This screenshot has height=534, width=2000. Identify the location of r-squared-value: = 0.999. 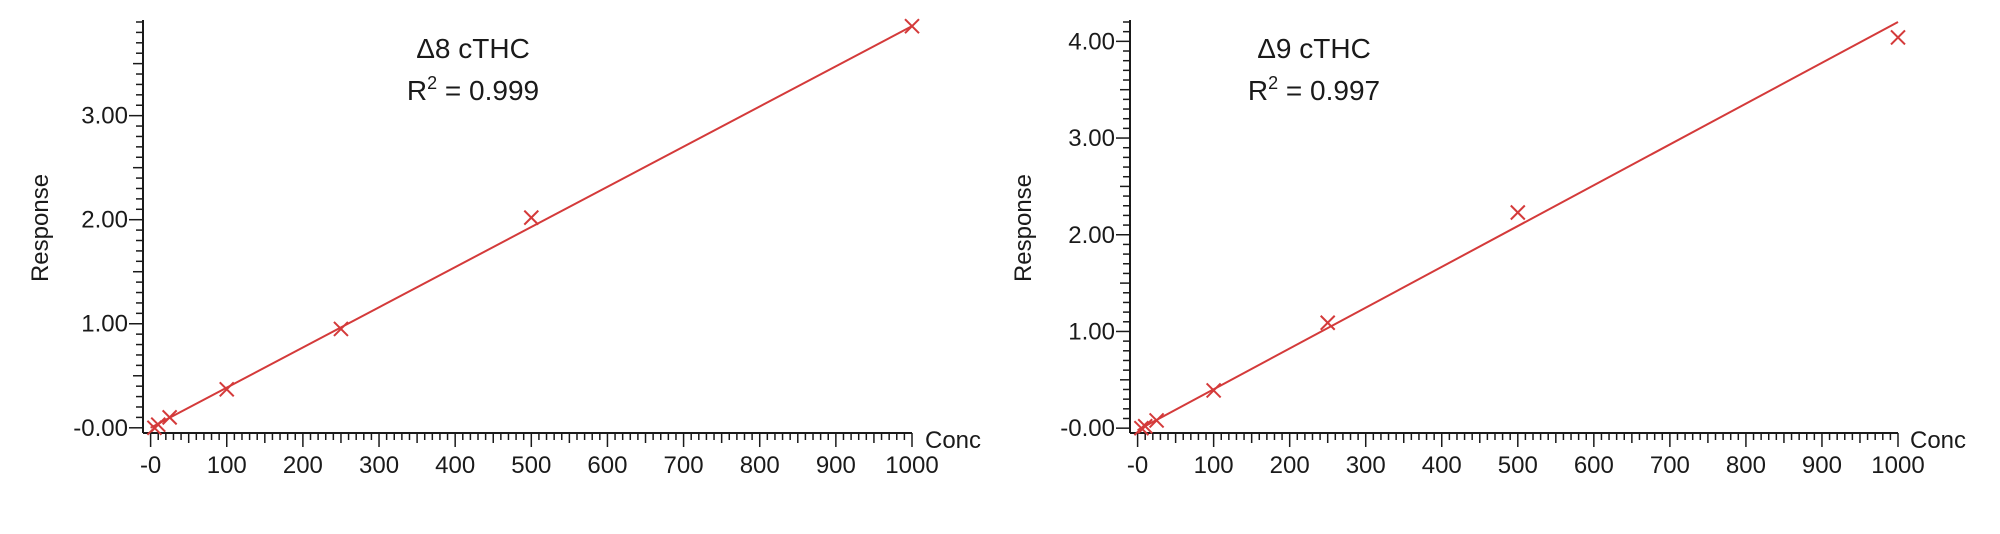
(488, 90).